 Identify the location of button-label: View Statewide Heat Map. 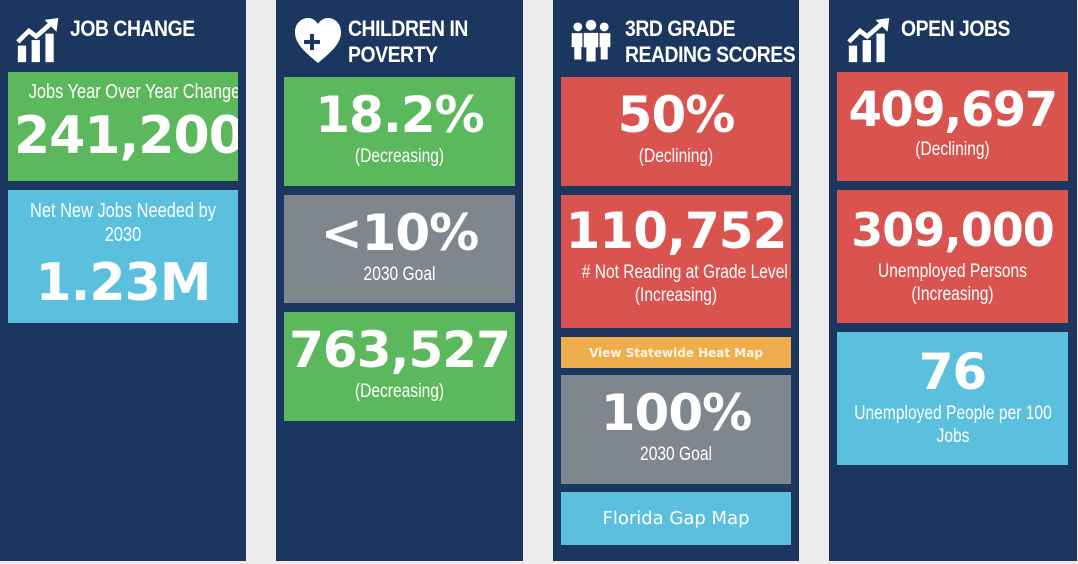
(676, 352).